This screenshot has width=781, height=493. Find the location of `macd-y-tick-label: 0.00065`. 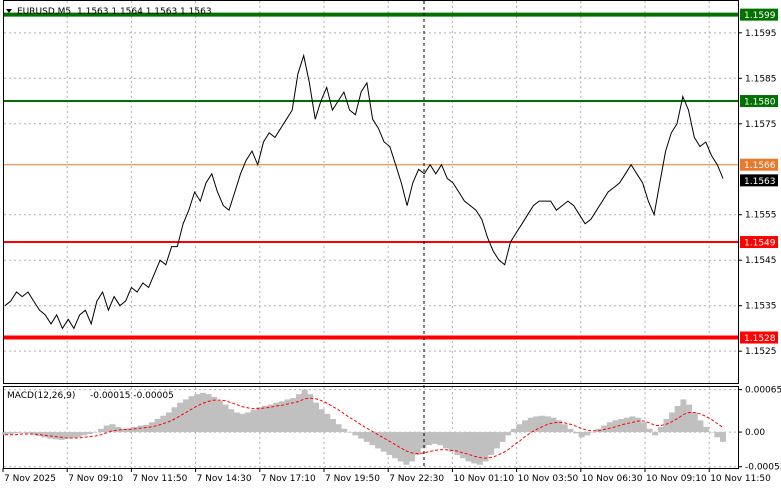

macd-y-tick-label: 0.00065 is located at coordinates (763, 391).